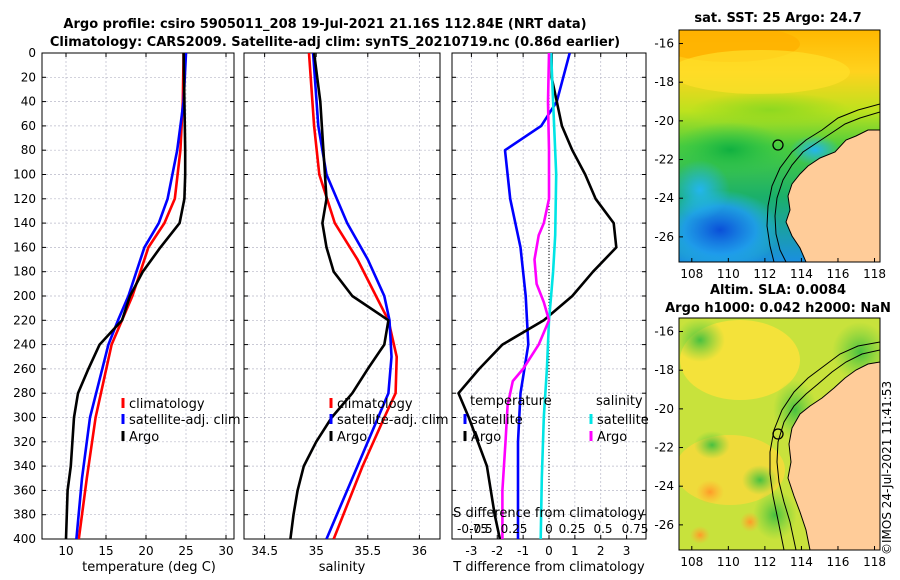 This screenshot has height=580, width=900. What do you see at coordinates (28, 77) in the screenshot?
I see `depth-tick-label: 20` at bounding box center [28, 77].